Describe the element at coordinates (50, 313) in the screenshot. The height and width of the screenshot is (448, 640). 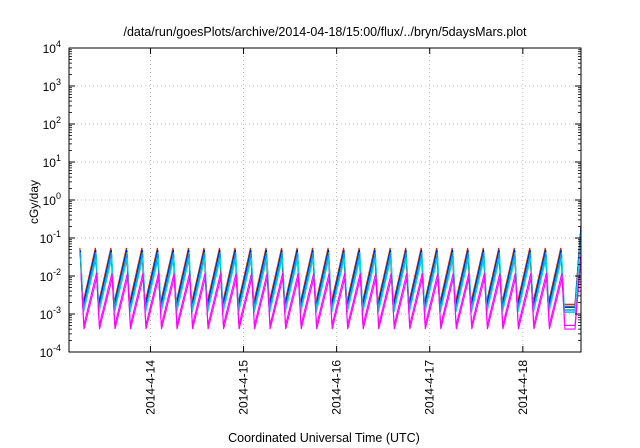
I see `y-tick-label: 10⁻³` at that location.